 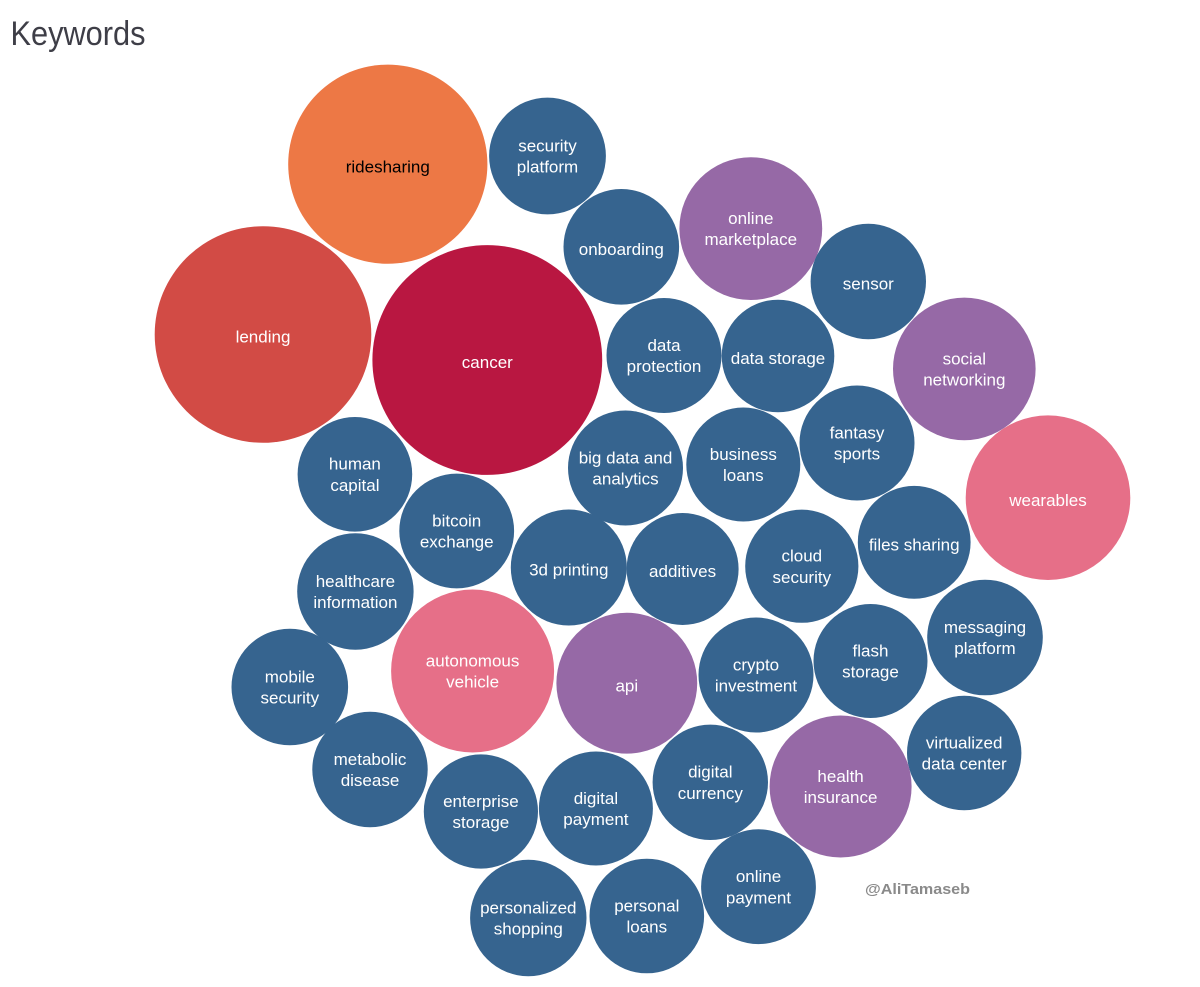 What do you see at coordinates (370, 780) in the screenshot?
I see `svg-text: disease` at bounding box center [370, 780].